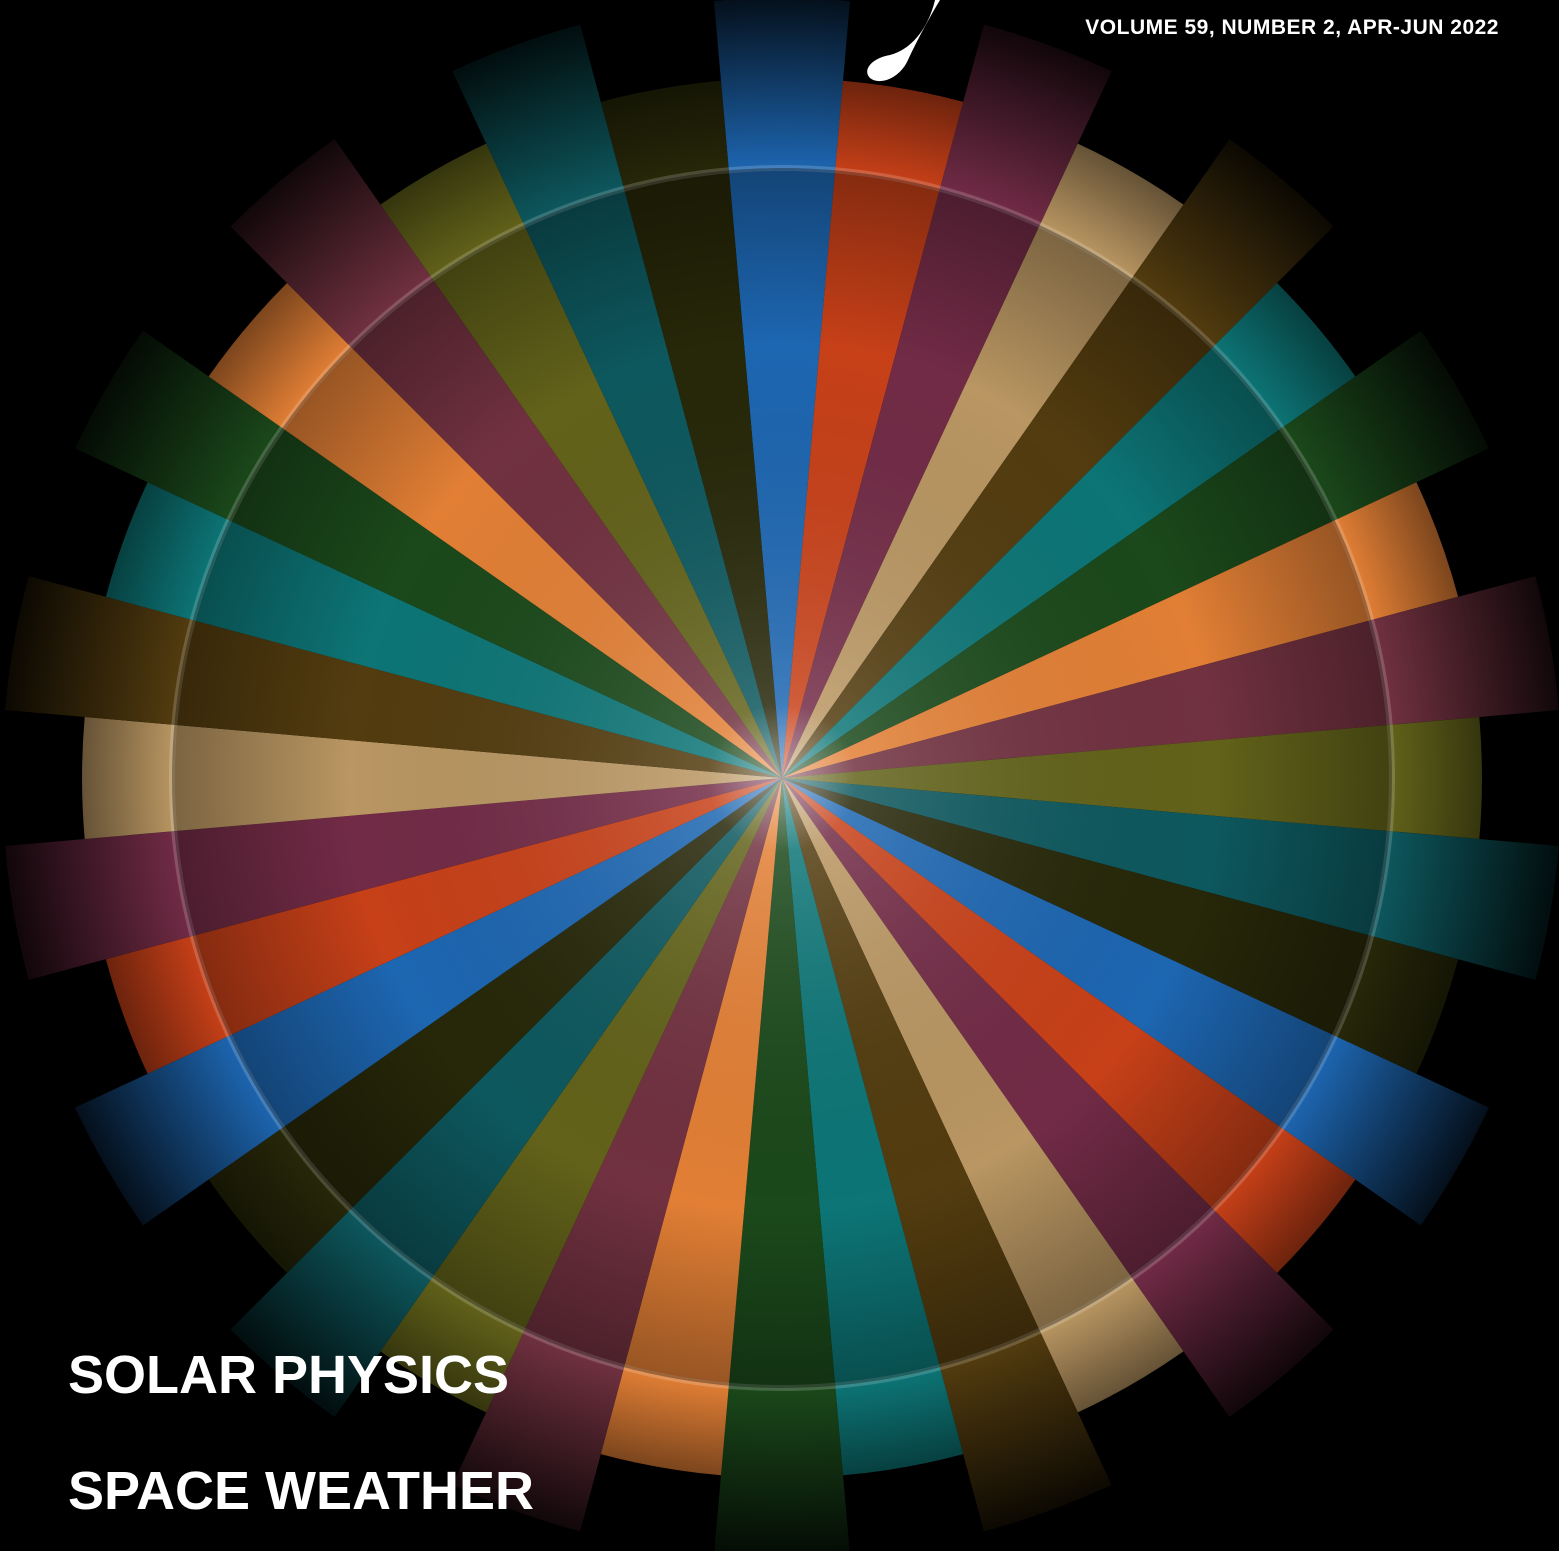 This screenshot has width=1559, height=1551. Describe the element at coordinates (1281, 27) in the screenshot. I see `number-label: NUMBER 2,` at that location.